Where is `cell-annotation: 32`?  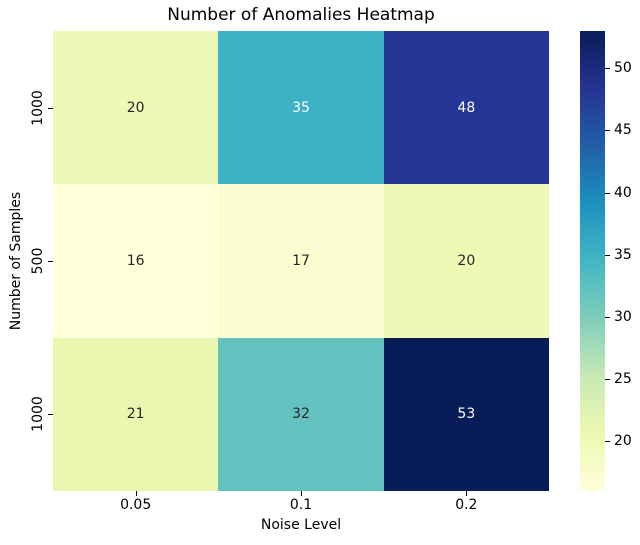 cell-annotation: 32 is located at coordinates (301, 414).